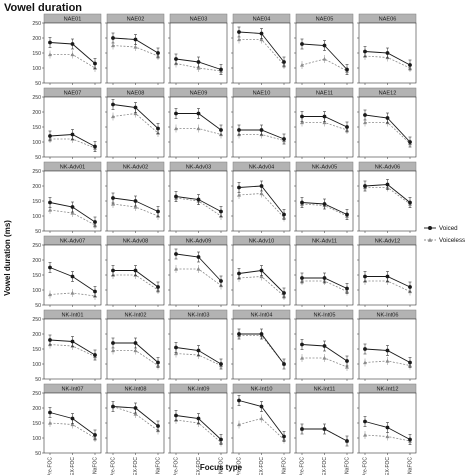 The height and width of the screenshot is (475, 474). Describe the element at coordinates (136, 466) in the screenshot. I see `x-tick-label: LEX-FOC` at that location.